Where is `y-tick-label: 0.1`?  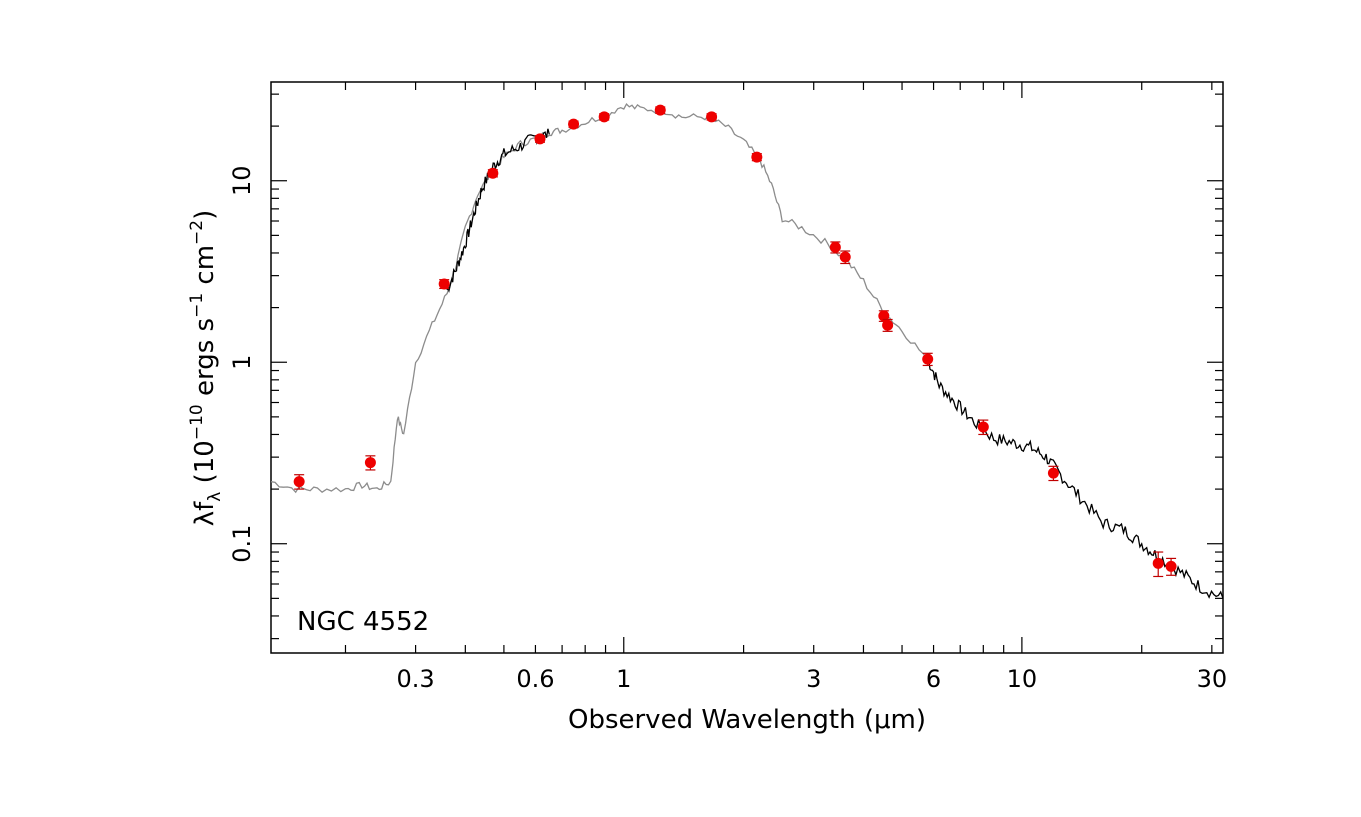
y-tick-label: 0.1 is located at coordinates (242, 544).